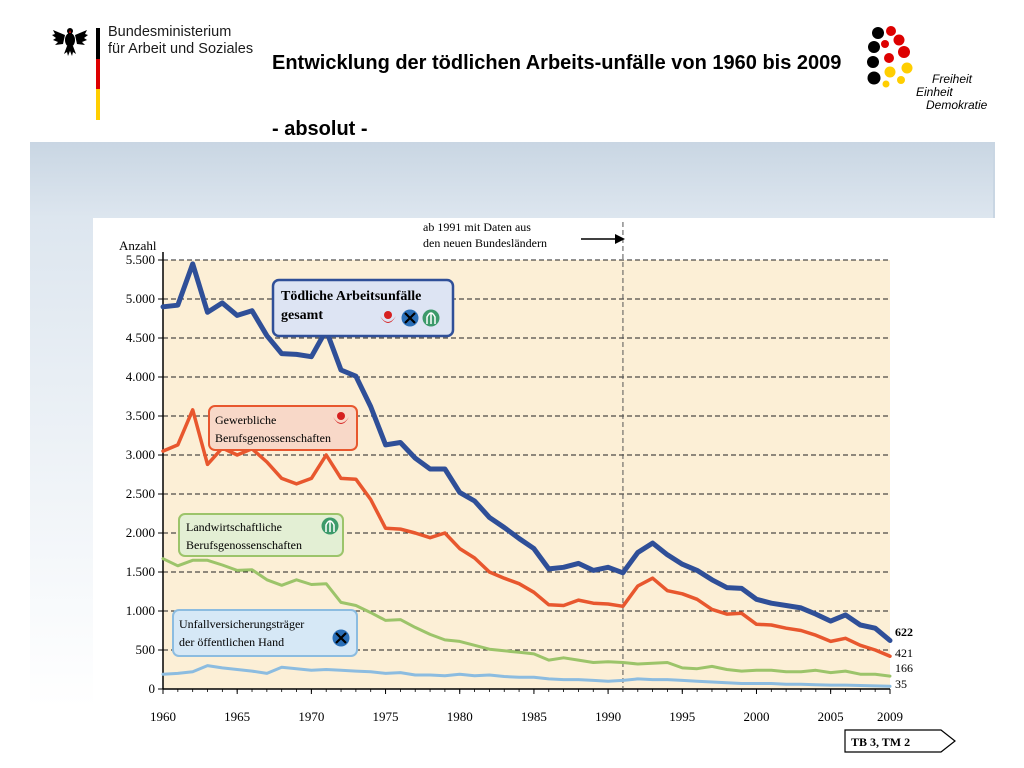  I want to click on end-label: 166, so click(904, 668).